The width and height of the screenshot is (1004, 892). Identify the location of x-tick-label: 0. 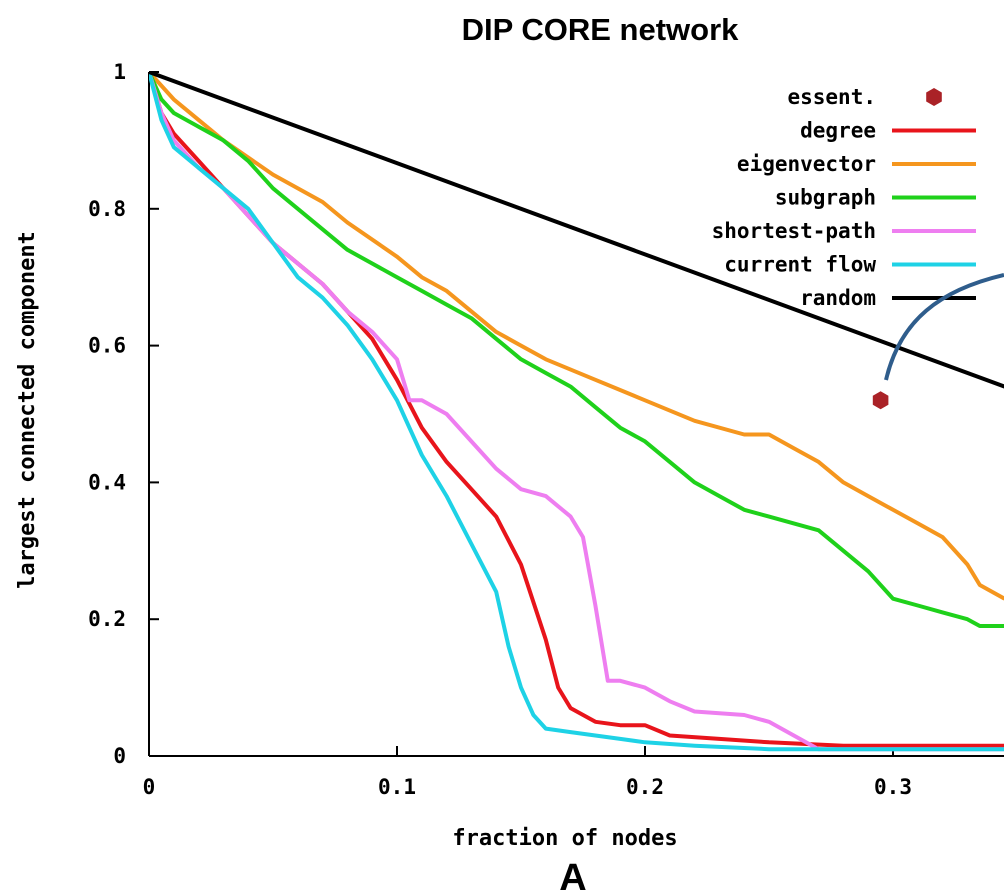
(149, 787).